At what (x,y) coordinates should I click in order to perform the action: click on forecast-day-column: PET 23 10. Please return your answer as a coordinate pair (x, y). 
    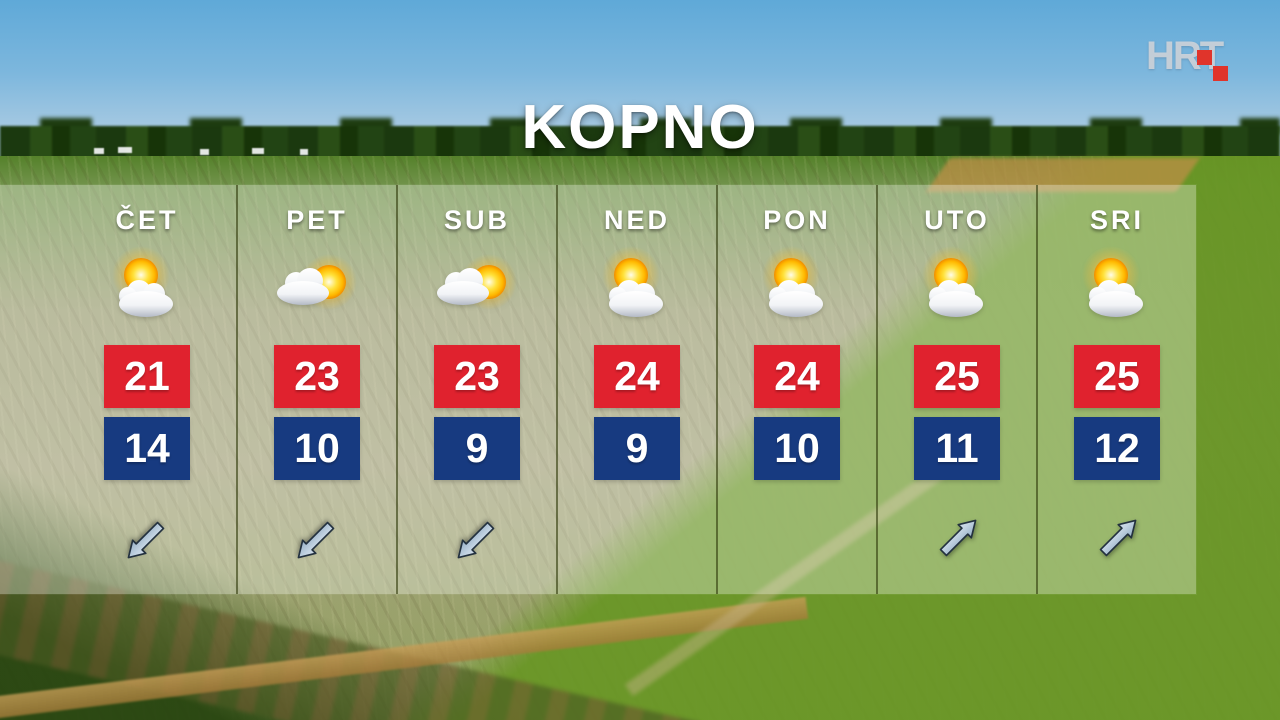
    Looking at the image, I should click on (316, 389).